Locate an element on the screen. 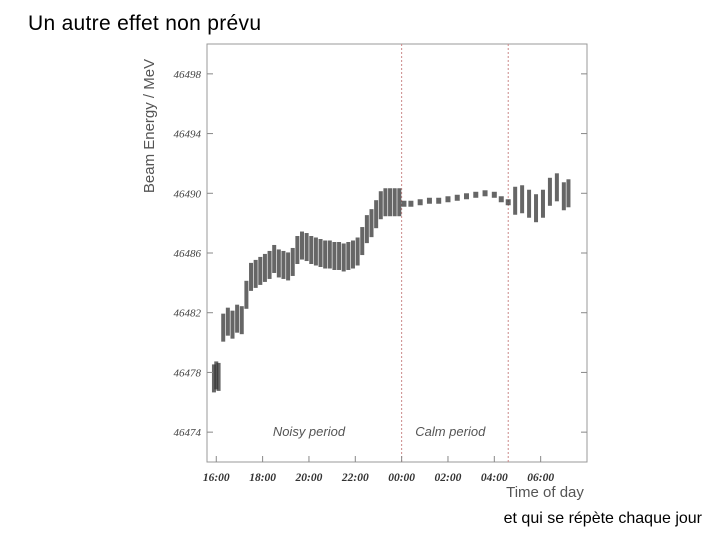 The width and height of the screenshot is (720, 540). x-tick-label: 06:00 is located at coordinates (540, 478).